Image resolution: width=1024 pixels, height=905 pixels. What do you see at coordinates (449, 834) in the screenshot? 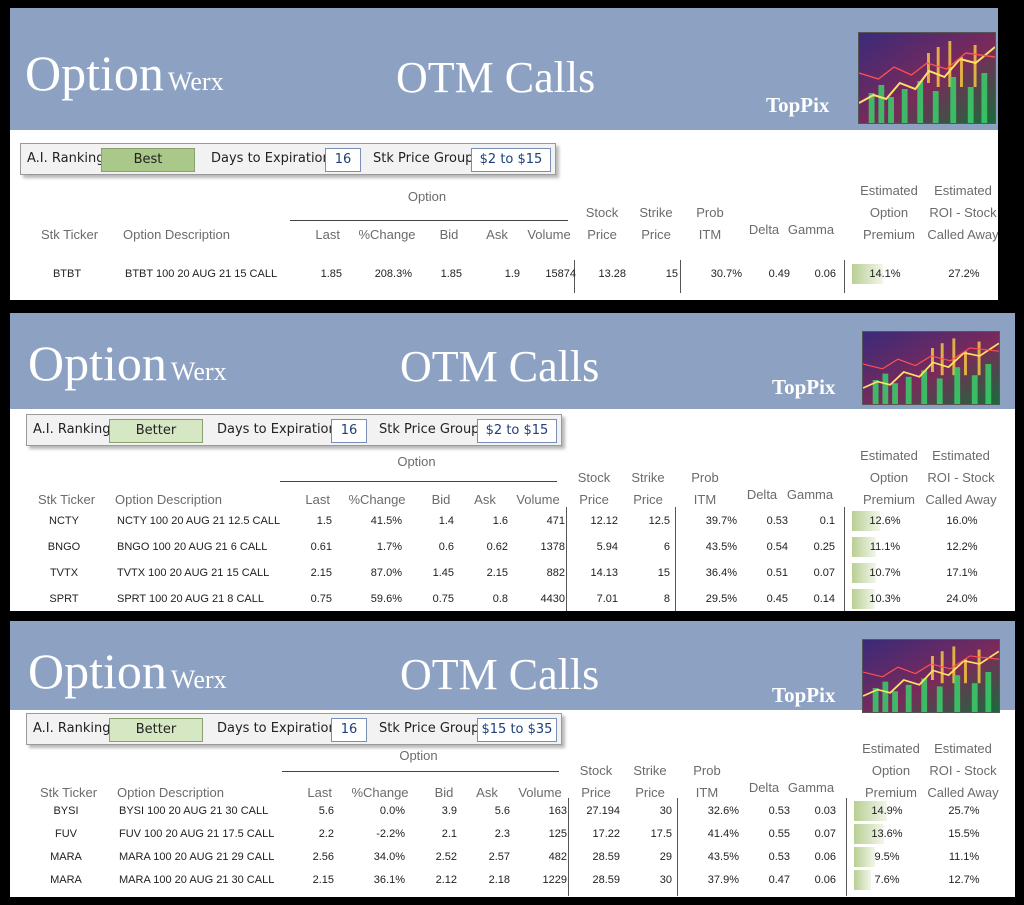
I see `cell-bid: 2.1` at bounding box center [449, 834].